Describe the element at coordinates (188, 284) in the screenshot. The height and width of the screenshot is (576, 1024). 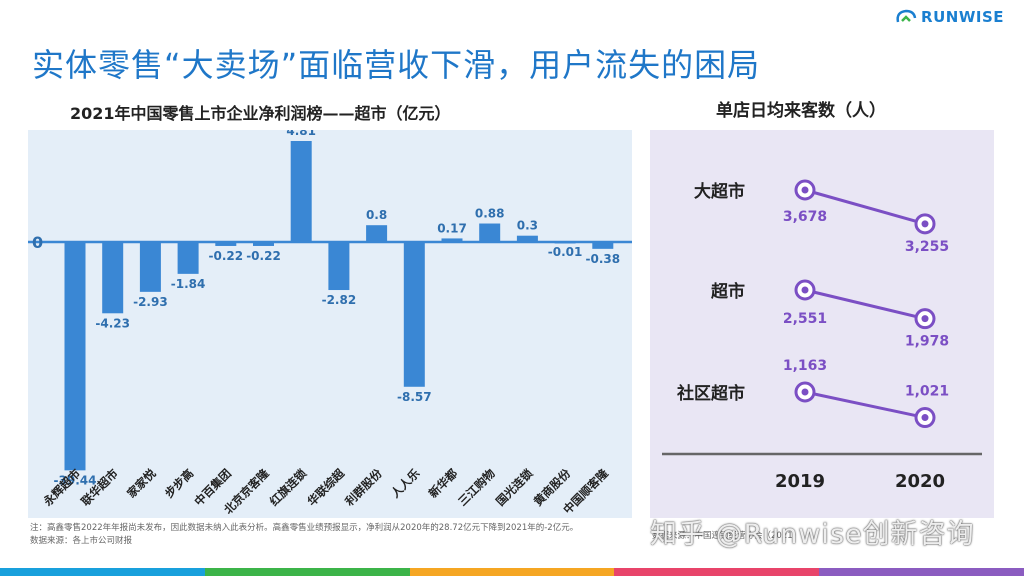
I see `value-label-步步高: -1.84` at that location.